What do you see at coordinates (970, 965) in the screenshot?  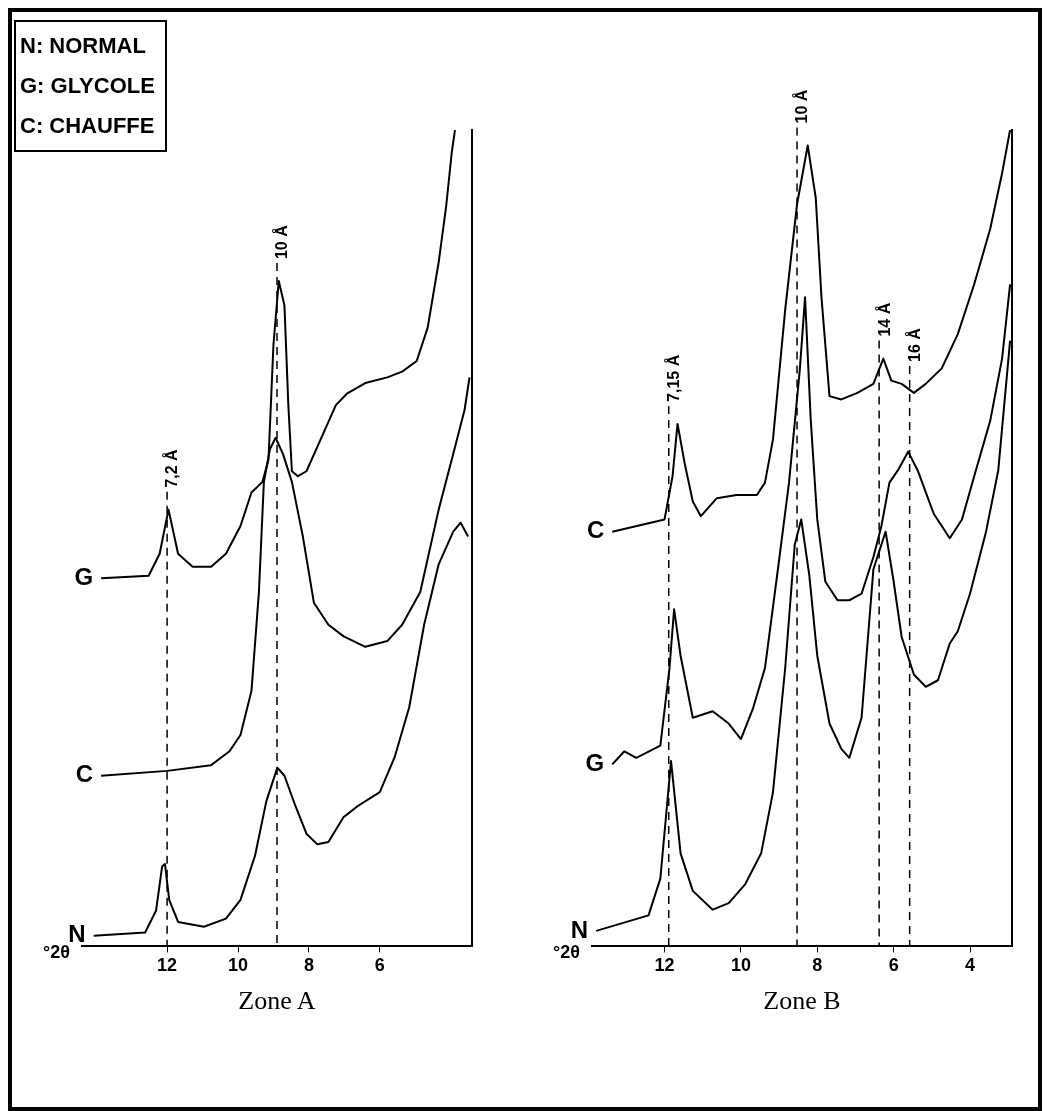 I see `x-tick-label: 4` at bounding box center [970, 965].